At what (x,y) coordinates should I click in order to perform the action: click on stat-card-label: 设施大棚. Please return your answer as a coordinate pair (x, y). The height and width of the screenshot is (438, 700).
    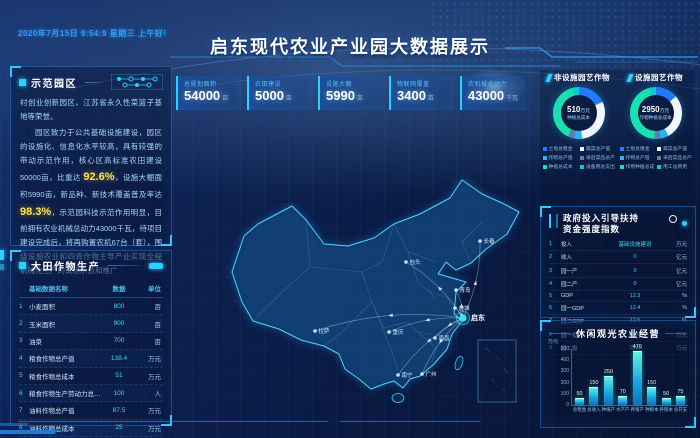
    Looking at the image, I should click on (339, 85).